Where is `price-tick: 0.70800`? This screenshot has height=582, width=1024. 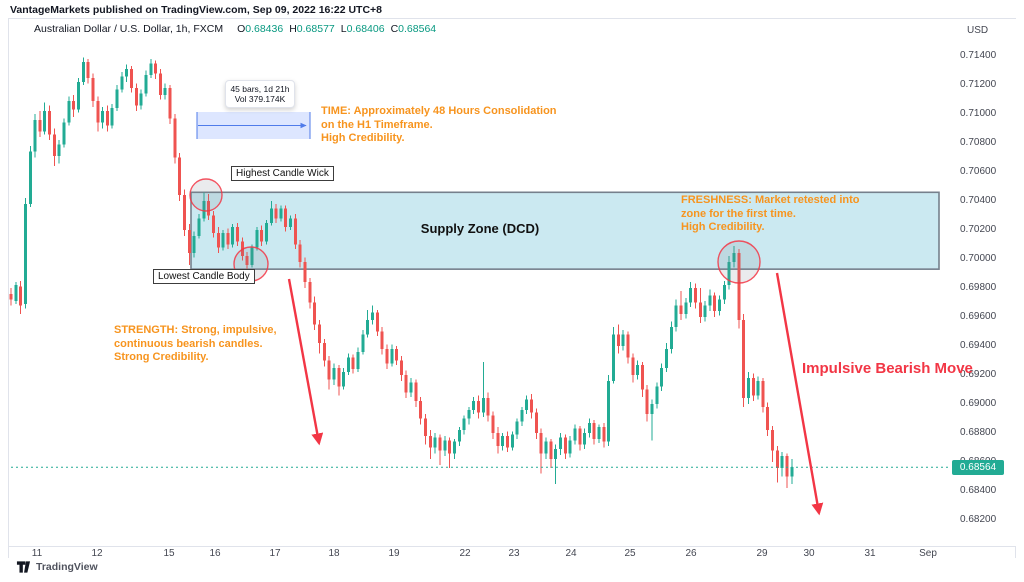 price-tick: 0.70800 is located at coordinates (978, 142).